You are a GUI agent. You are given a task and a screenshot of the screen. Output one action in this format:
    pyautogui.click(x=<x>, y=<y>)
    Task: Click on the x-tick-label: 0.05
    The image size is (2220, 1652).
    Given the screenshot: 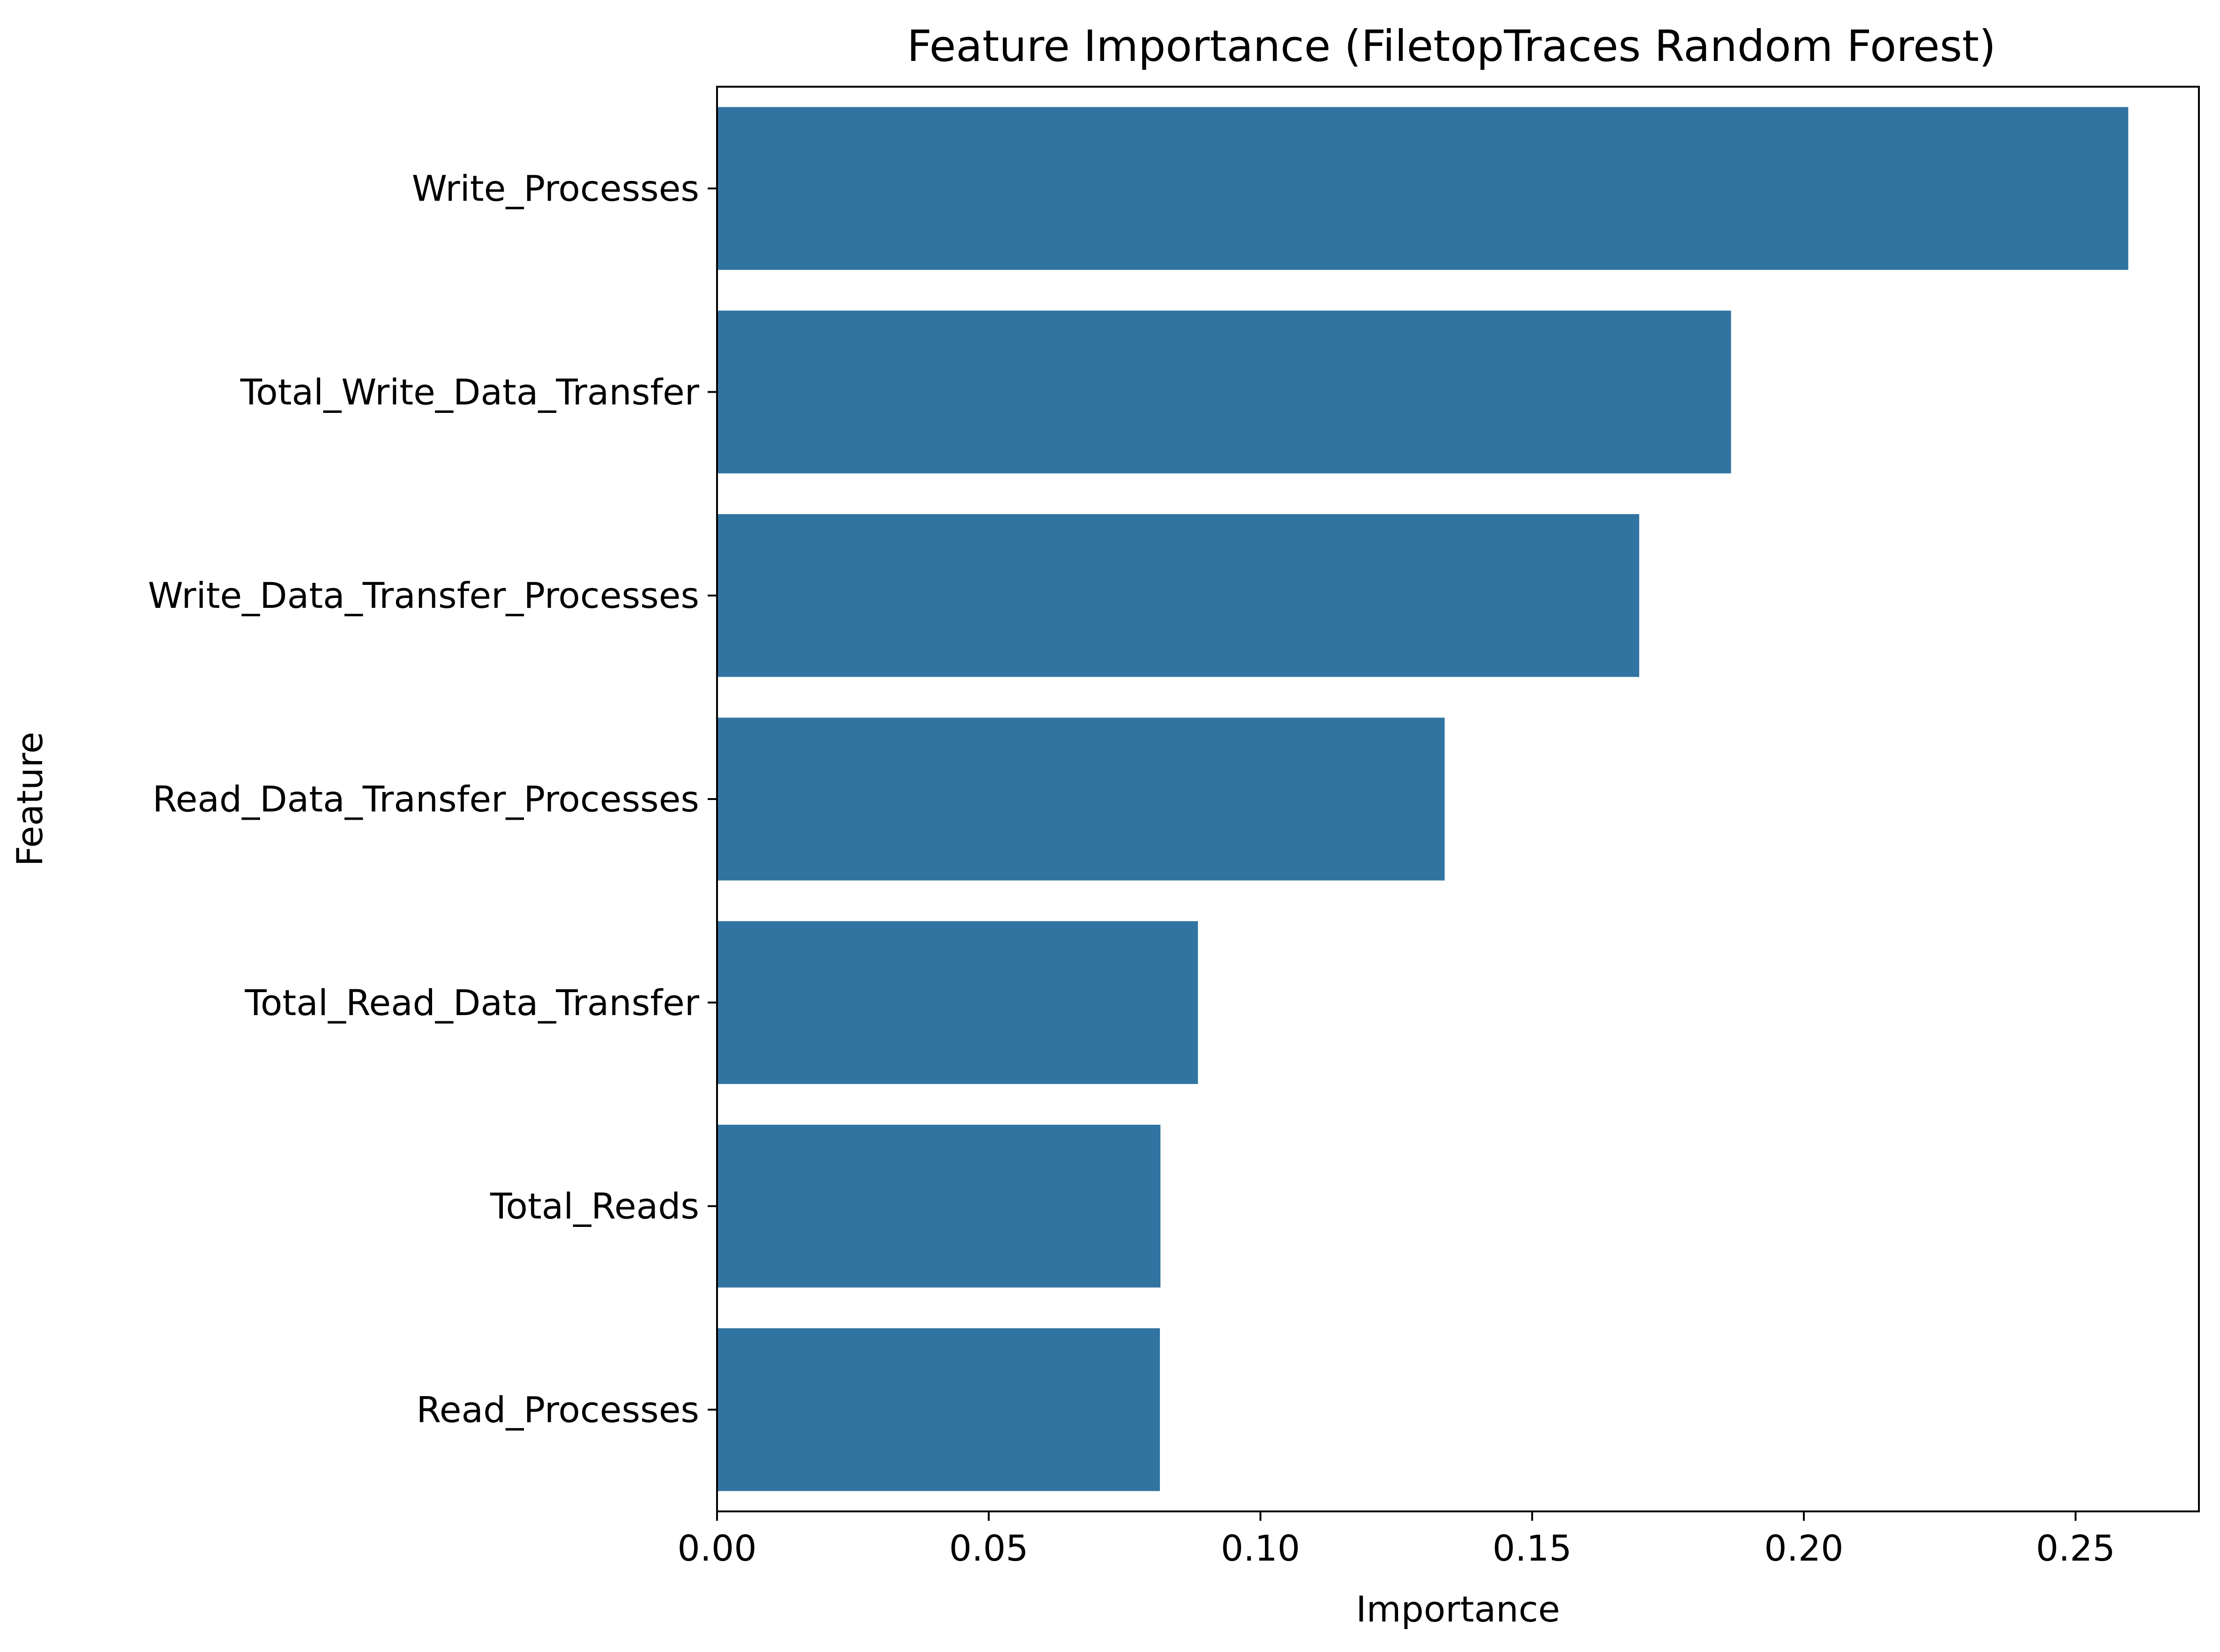 What is the action you would take?
    pyautogui.click(x=989, y=1548)
    